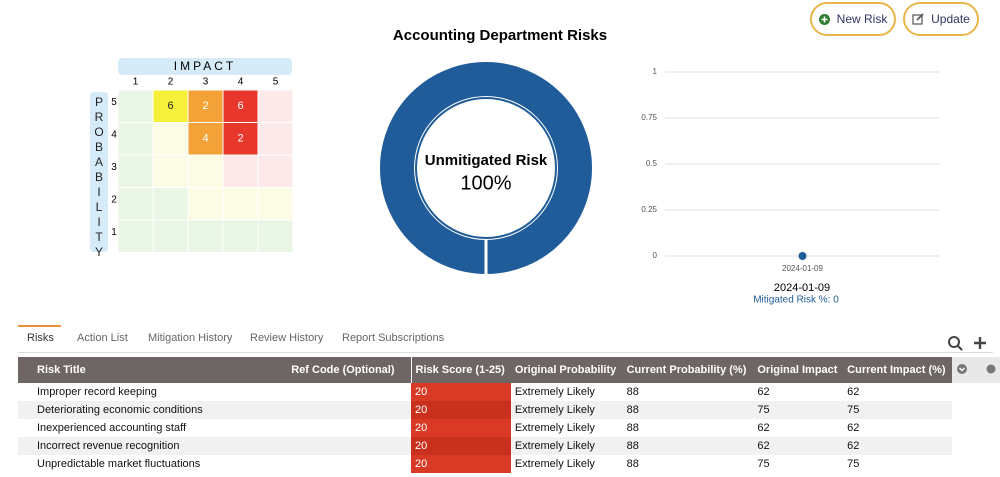 The height and width of the screenshot is (477, 1000). Describe the element at coordinates (102, 338) in the screenshot. I see `tab: Action List` at that location.